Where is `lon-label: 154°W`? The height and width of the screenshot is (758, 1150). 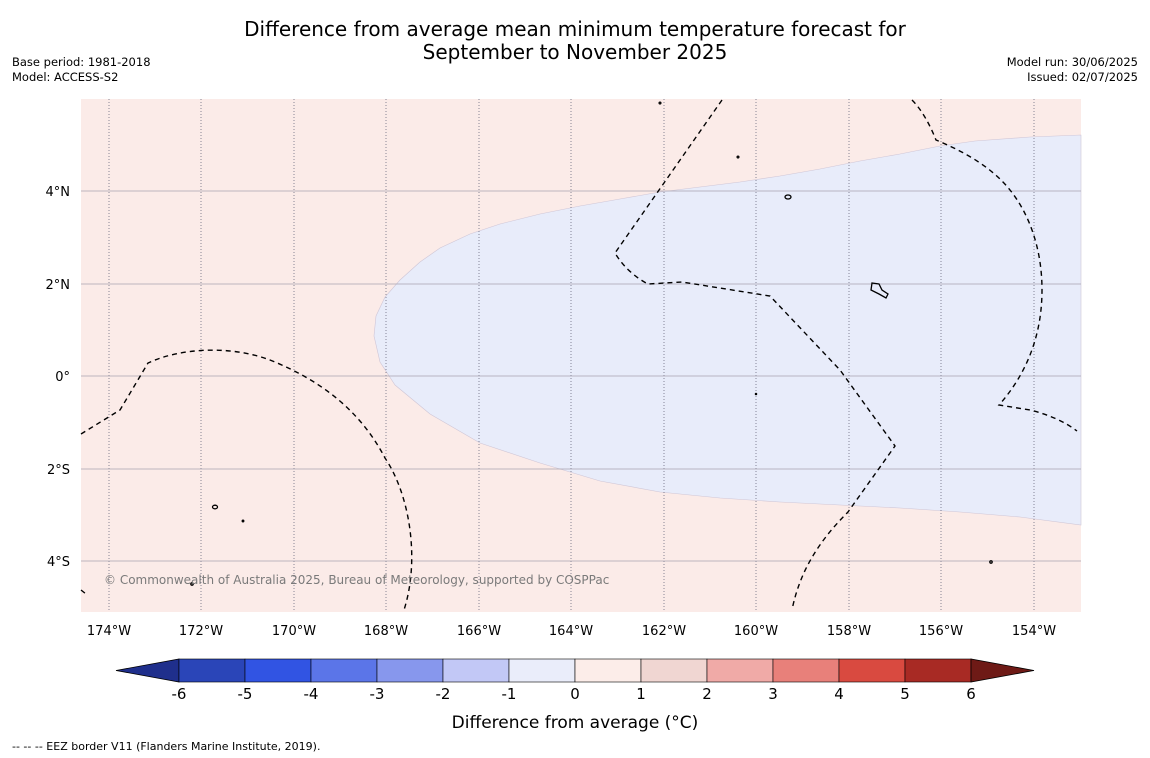
lon-label: 154°W is located at coordinates (1034, 631).